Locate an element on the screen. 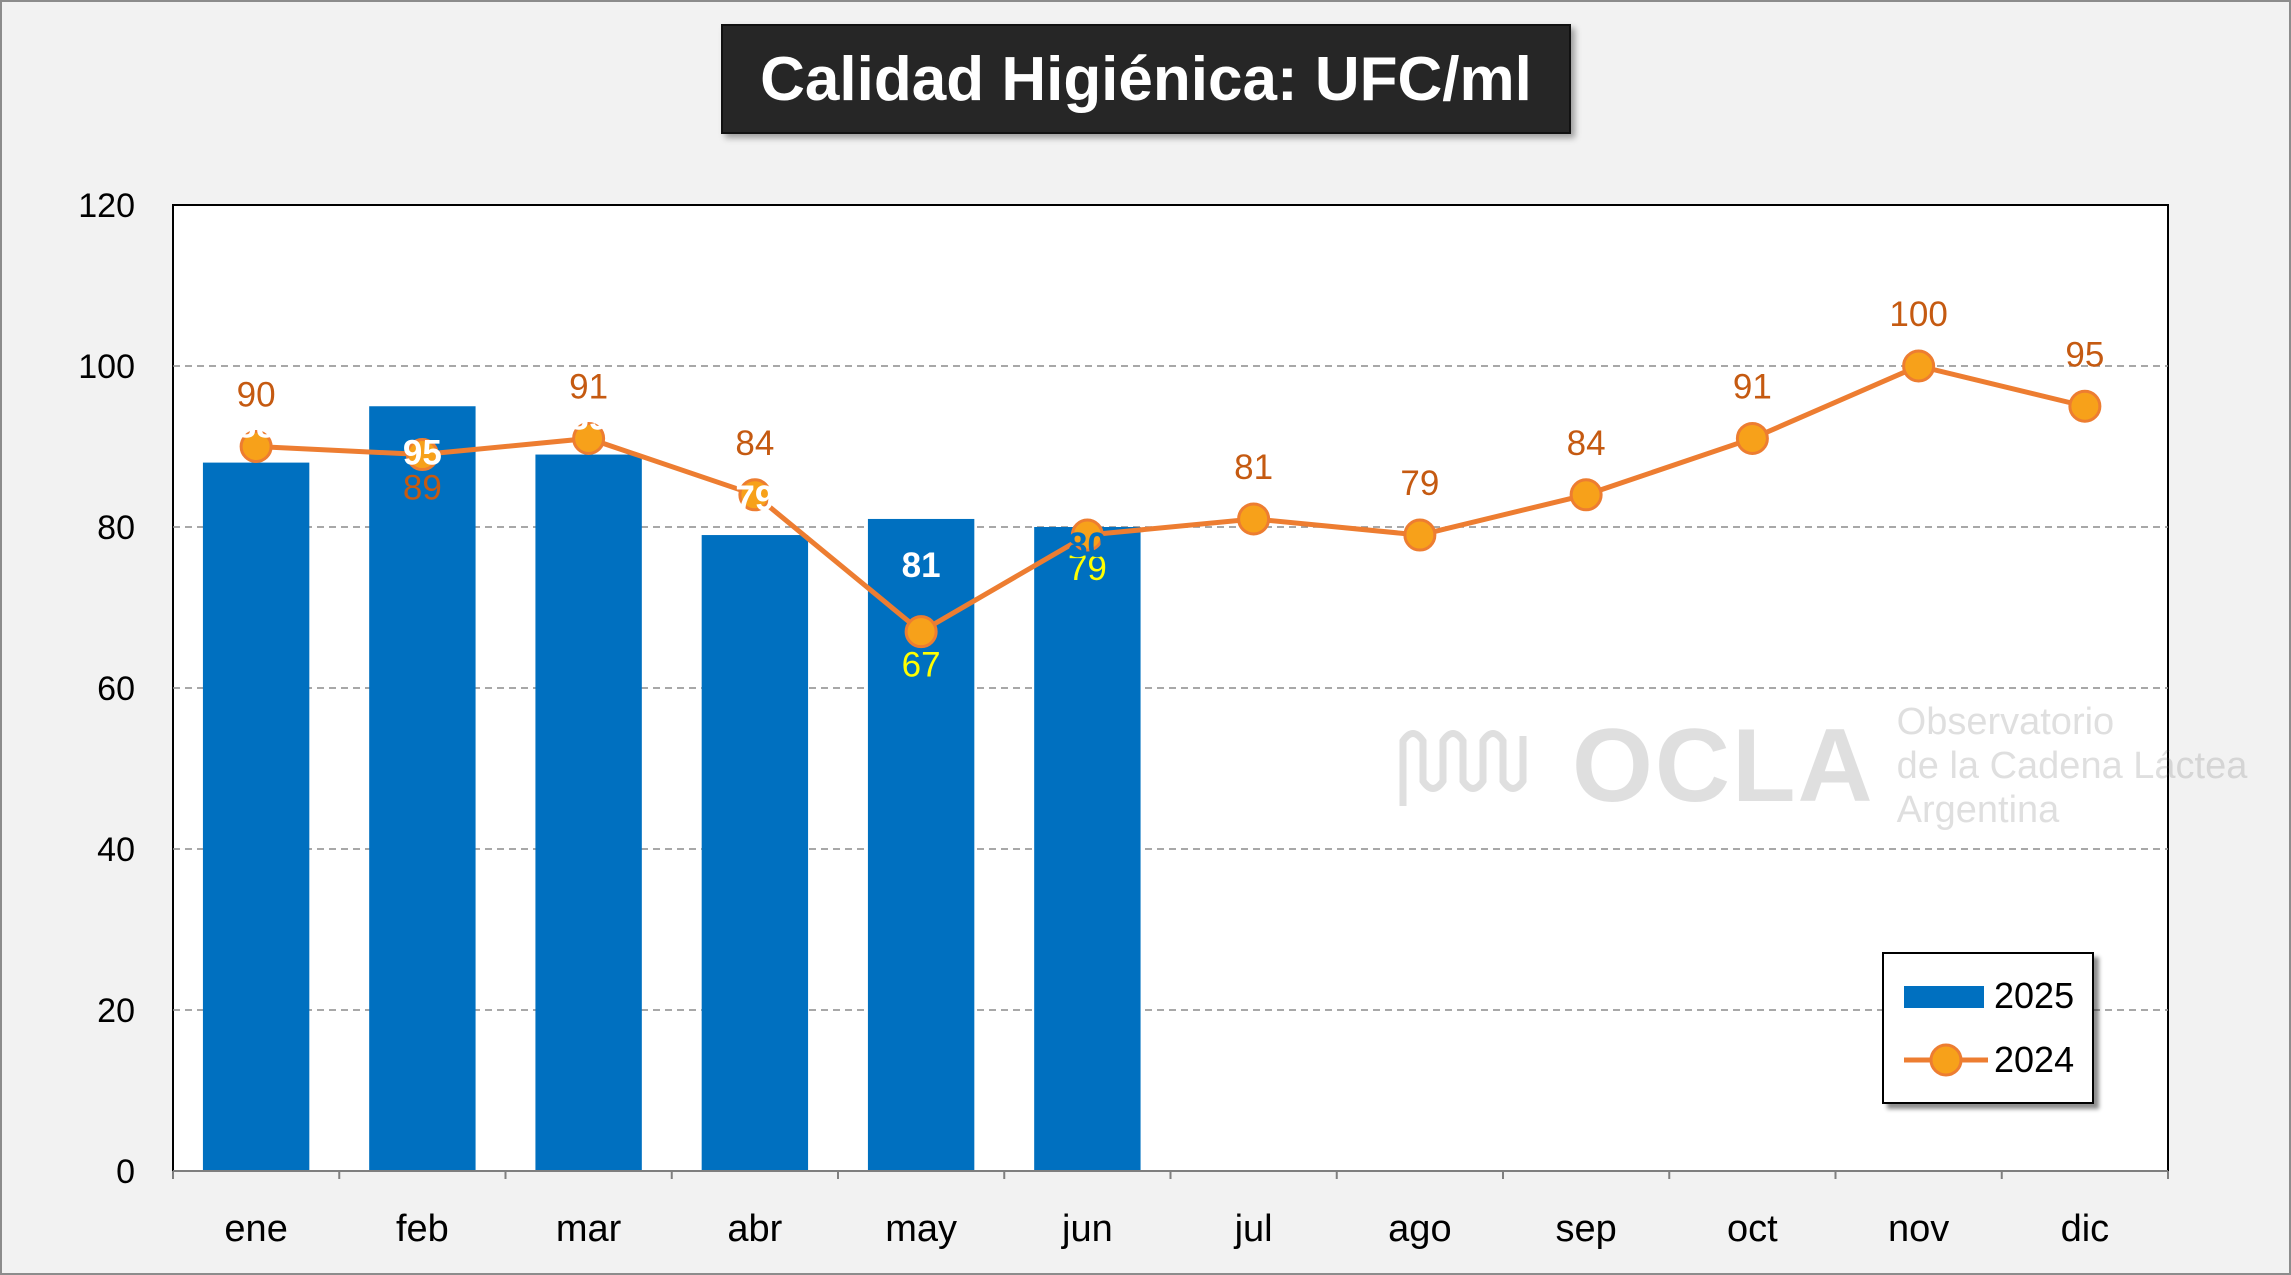 The width and height of the screenshot is (2291, 1275). watermark-logo: OCLA is located at coordinates (1723, 765).